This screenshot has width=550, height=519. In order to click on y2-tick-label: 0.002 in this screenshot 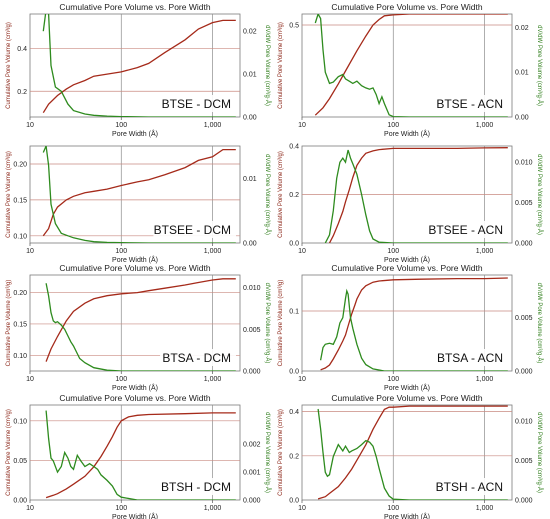, I will do `click(252, 445)`.